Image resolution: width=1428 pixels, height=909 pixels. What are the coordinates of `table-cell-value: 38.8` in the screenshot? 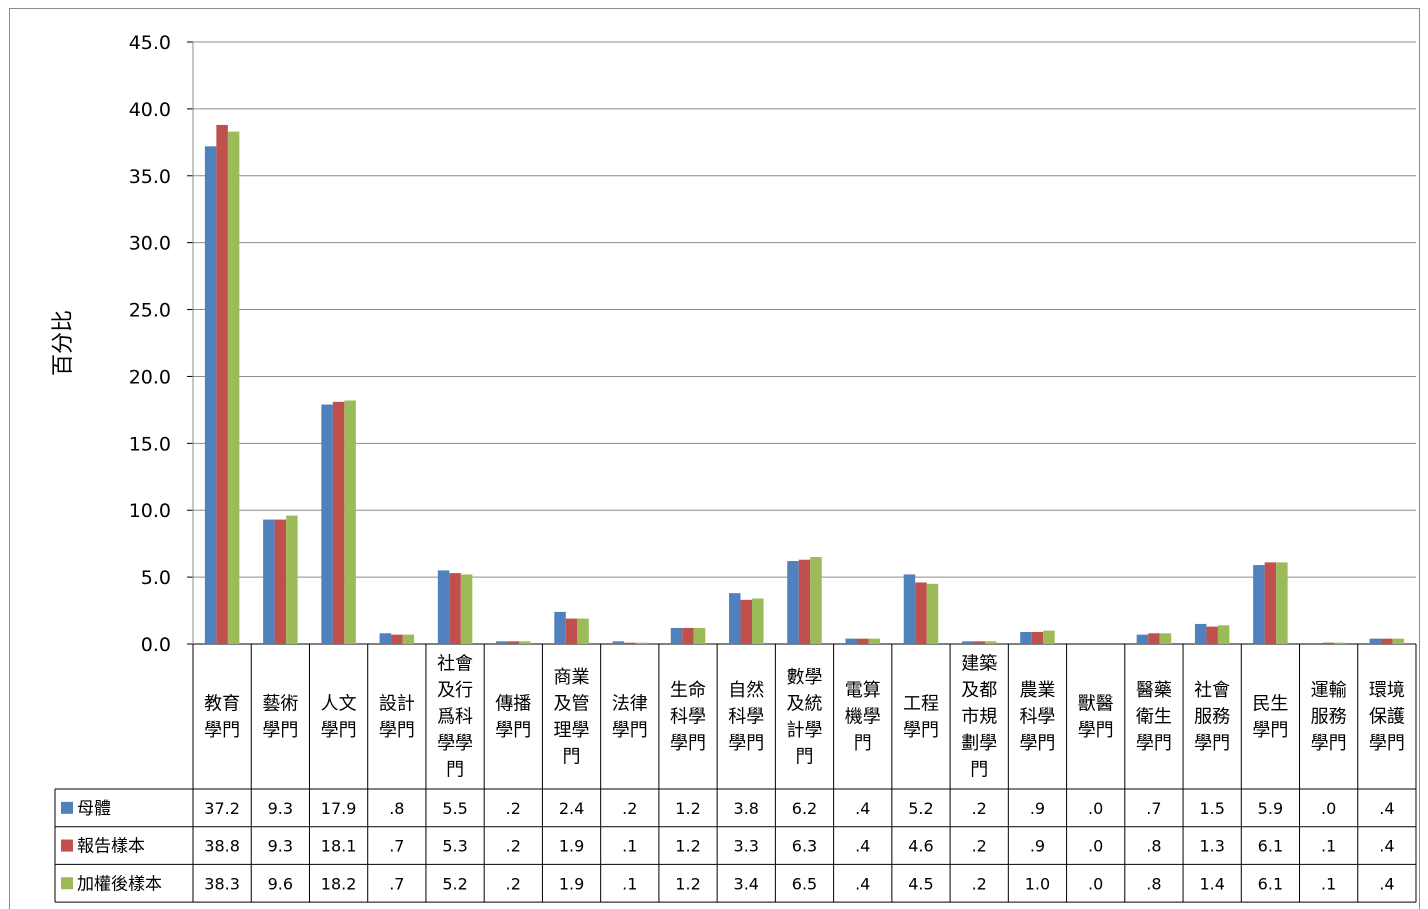 It's located at (222, 846).